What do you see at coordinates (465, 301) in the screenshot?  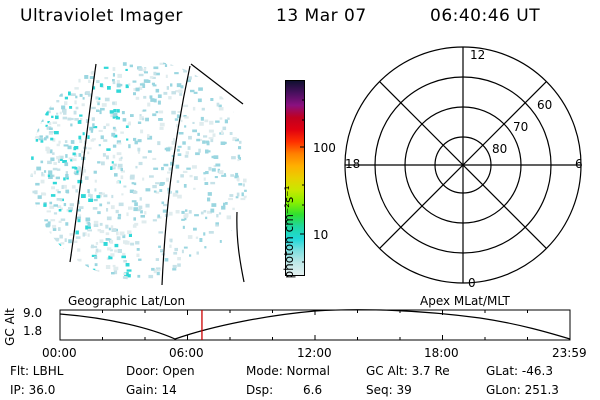 I see `orbit-right-title: Apex MLat/MLT` at bounding box center [465, 301].